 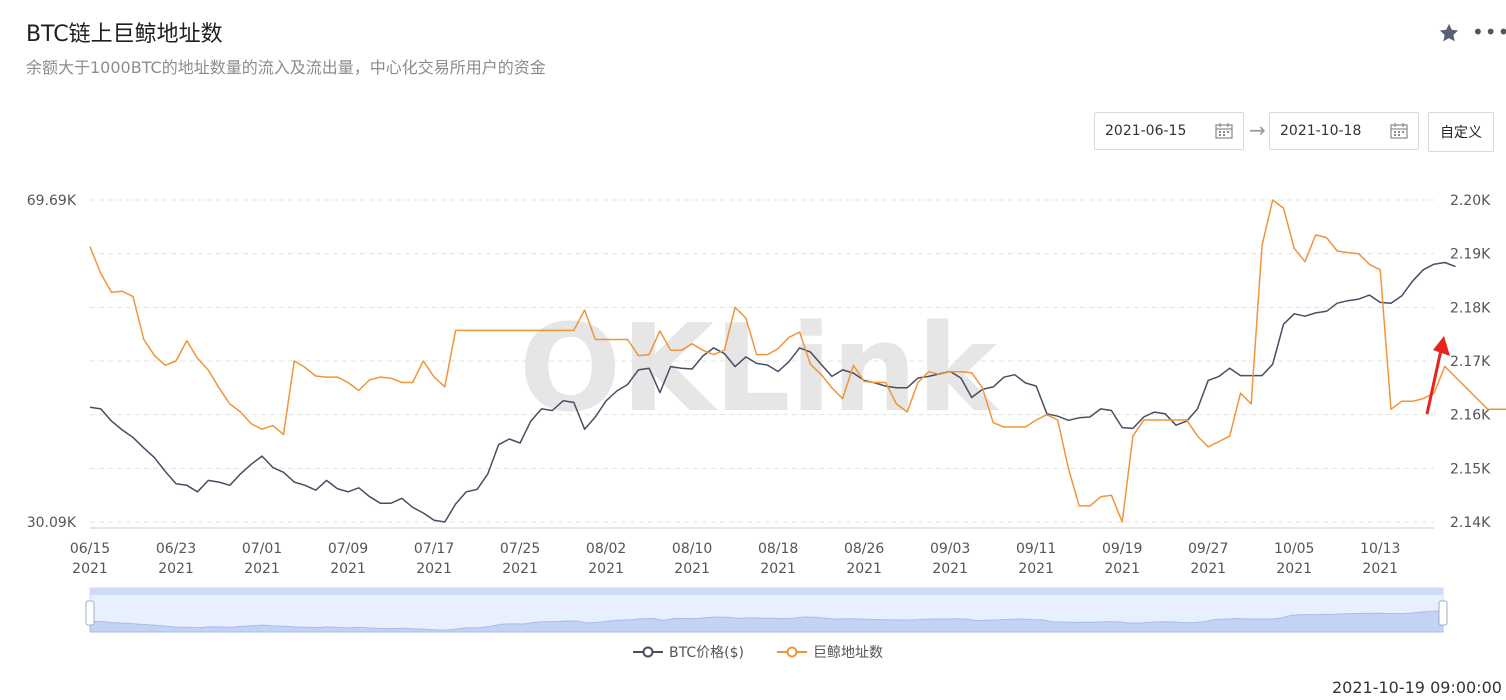 What do you see at coordinates (1294, 559) in the screenshot?
I see `x-tick-label: 10/05 2021` at bounding box center [1294, 559].